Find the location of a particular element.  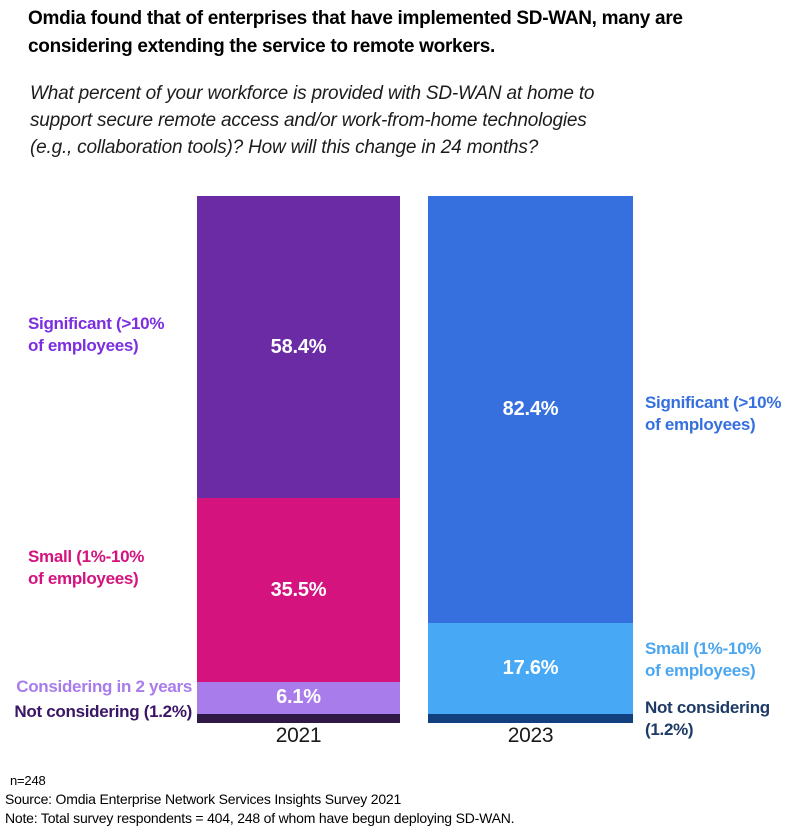

segment-value-label: 6.1% is located at coordinates (298, 697).